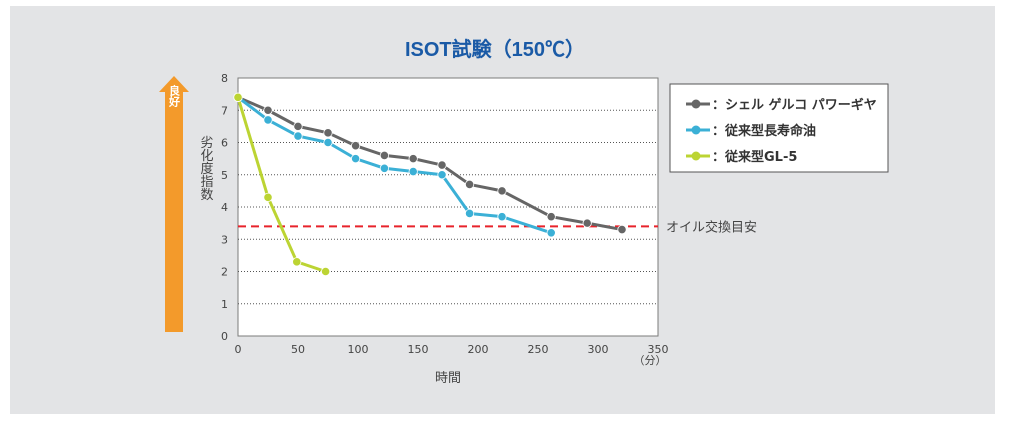  I want to click on y-tick-label: 5, so click(224, 175).